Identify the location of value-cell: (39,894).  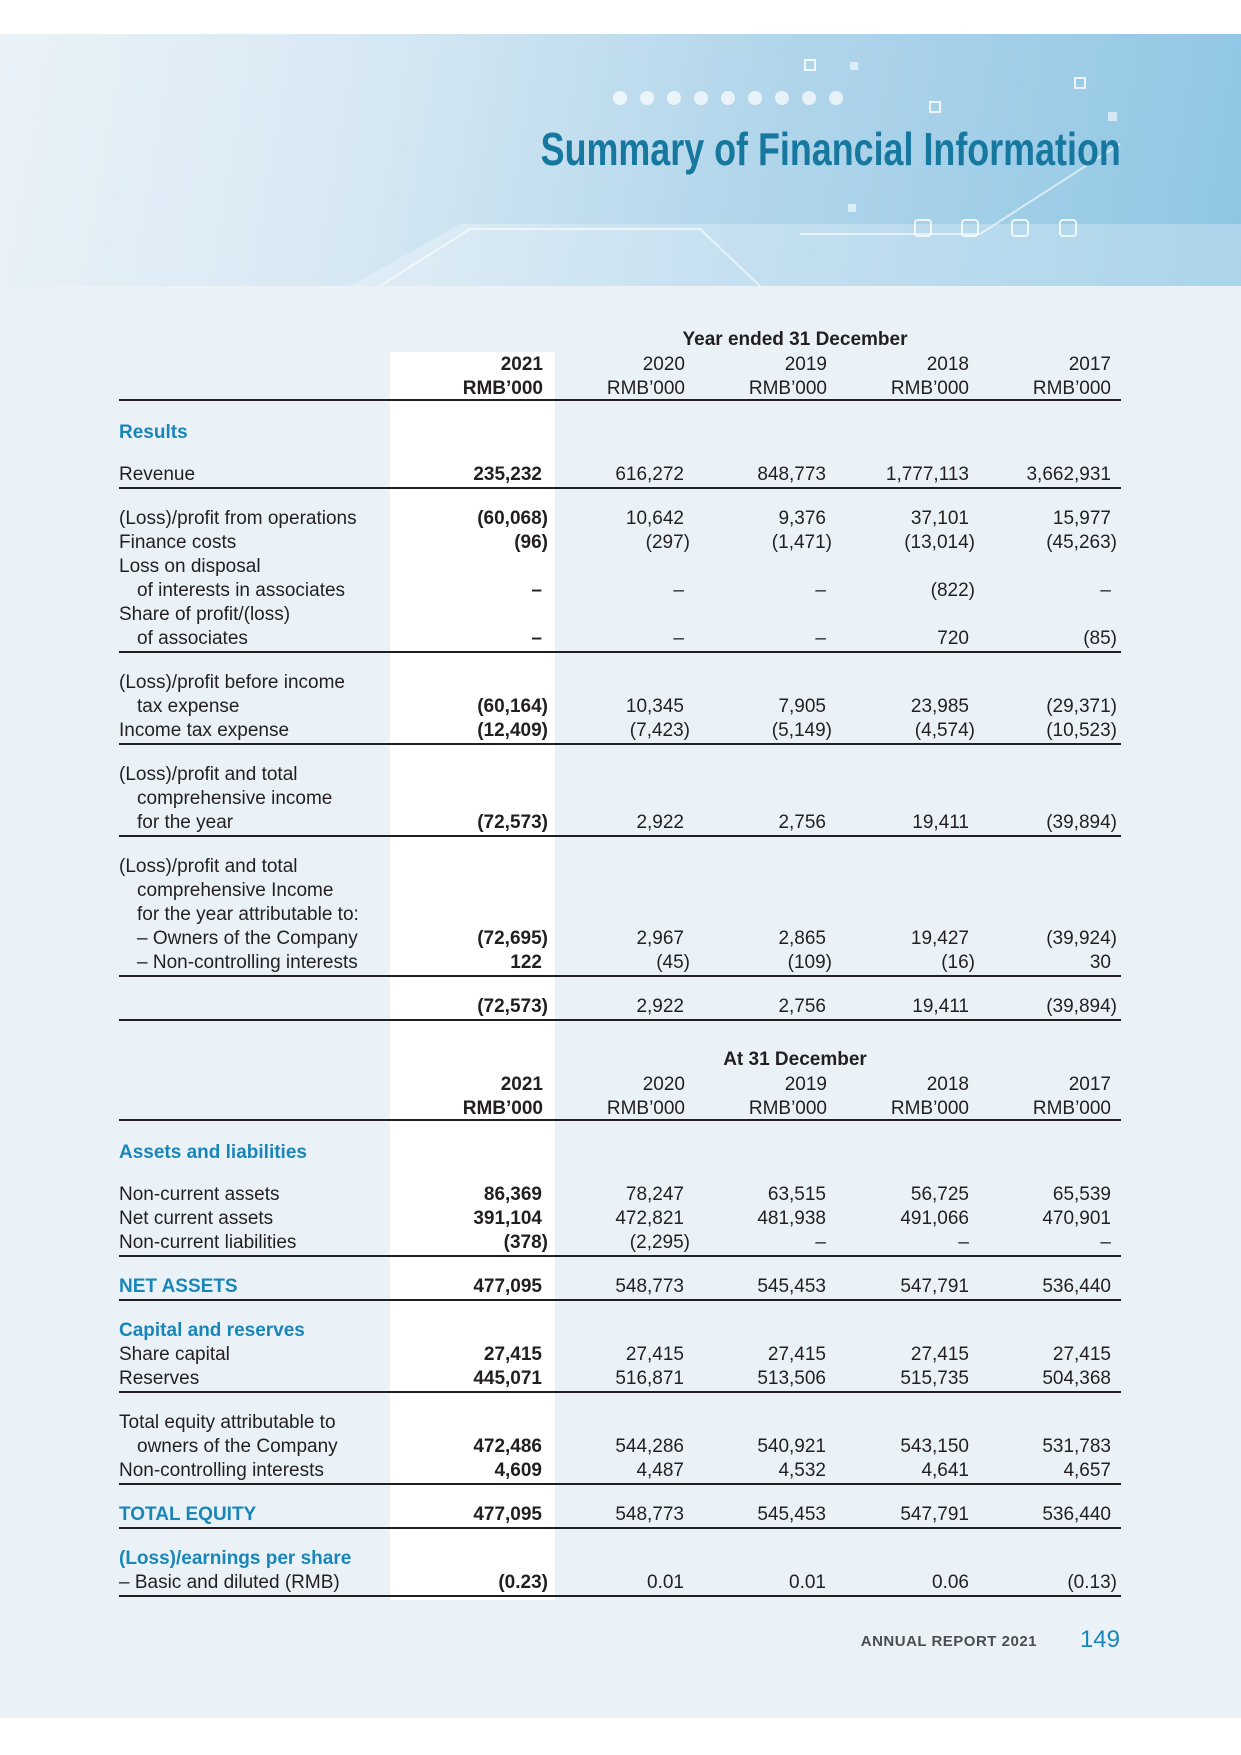
(1081, 1006).